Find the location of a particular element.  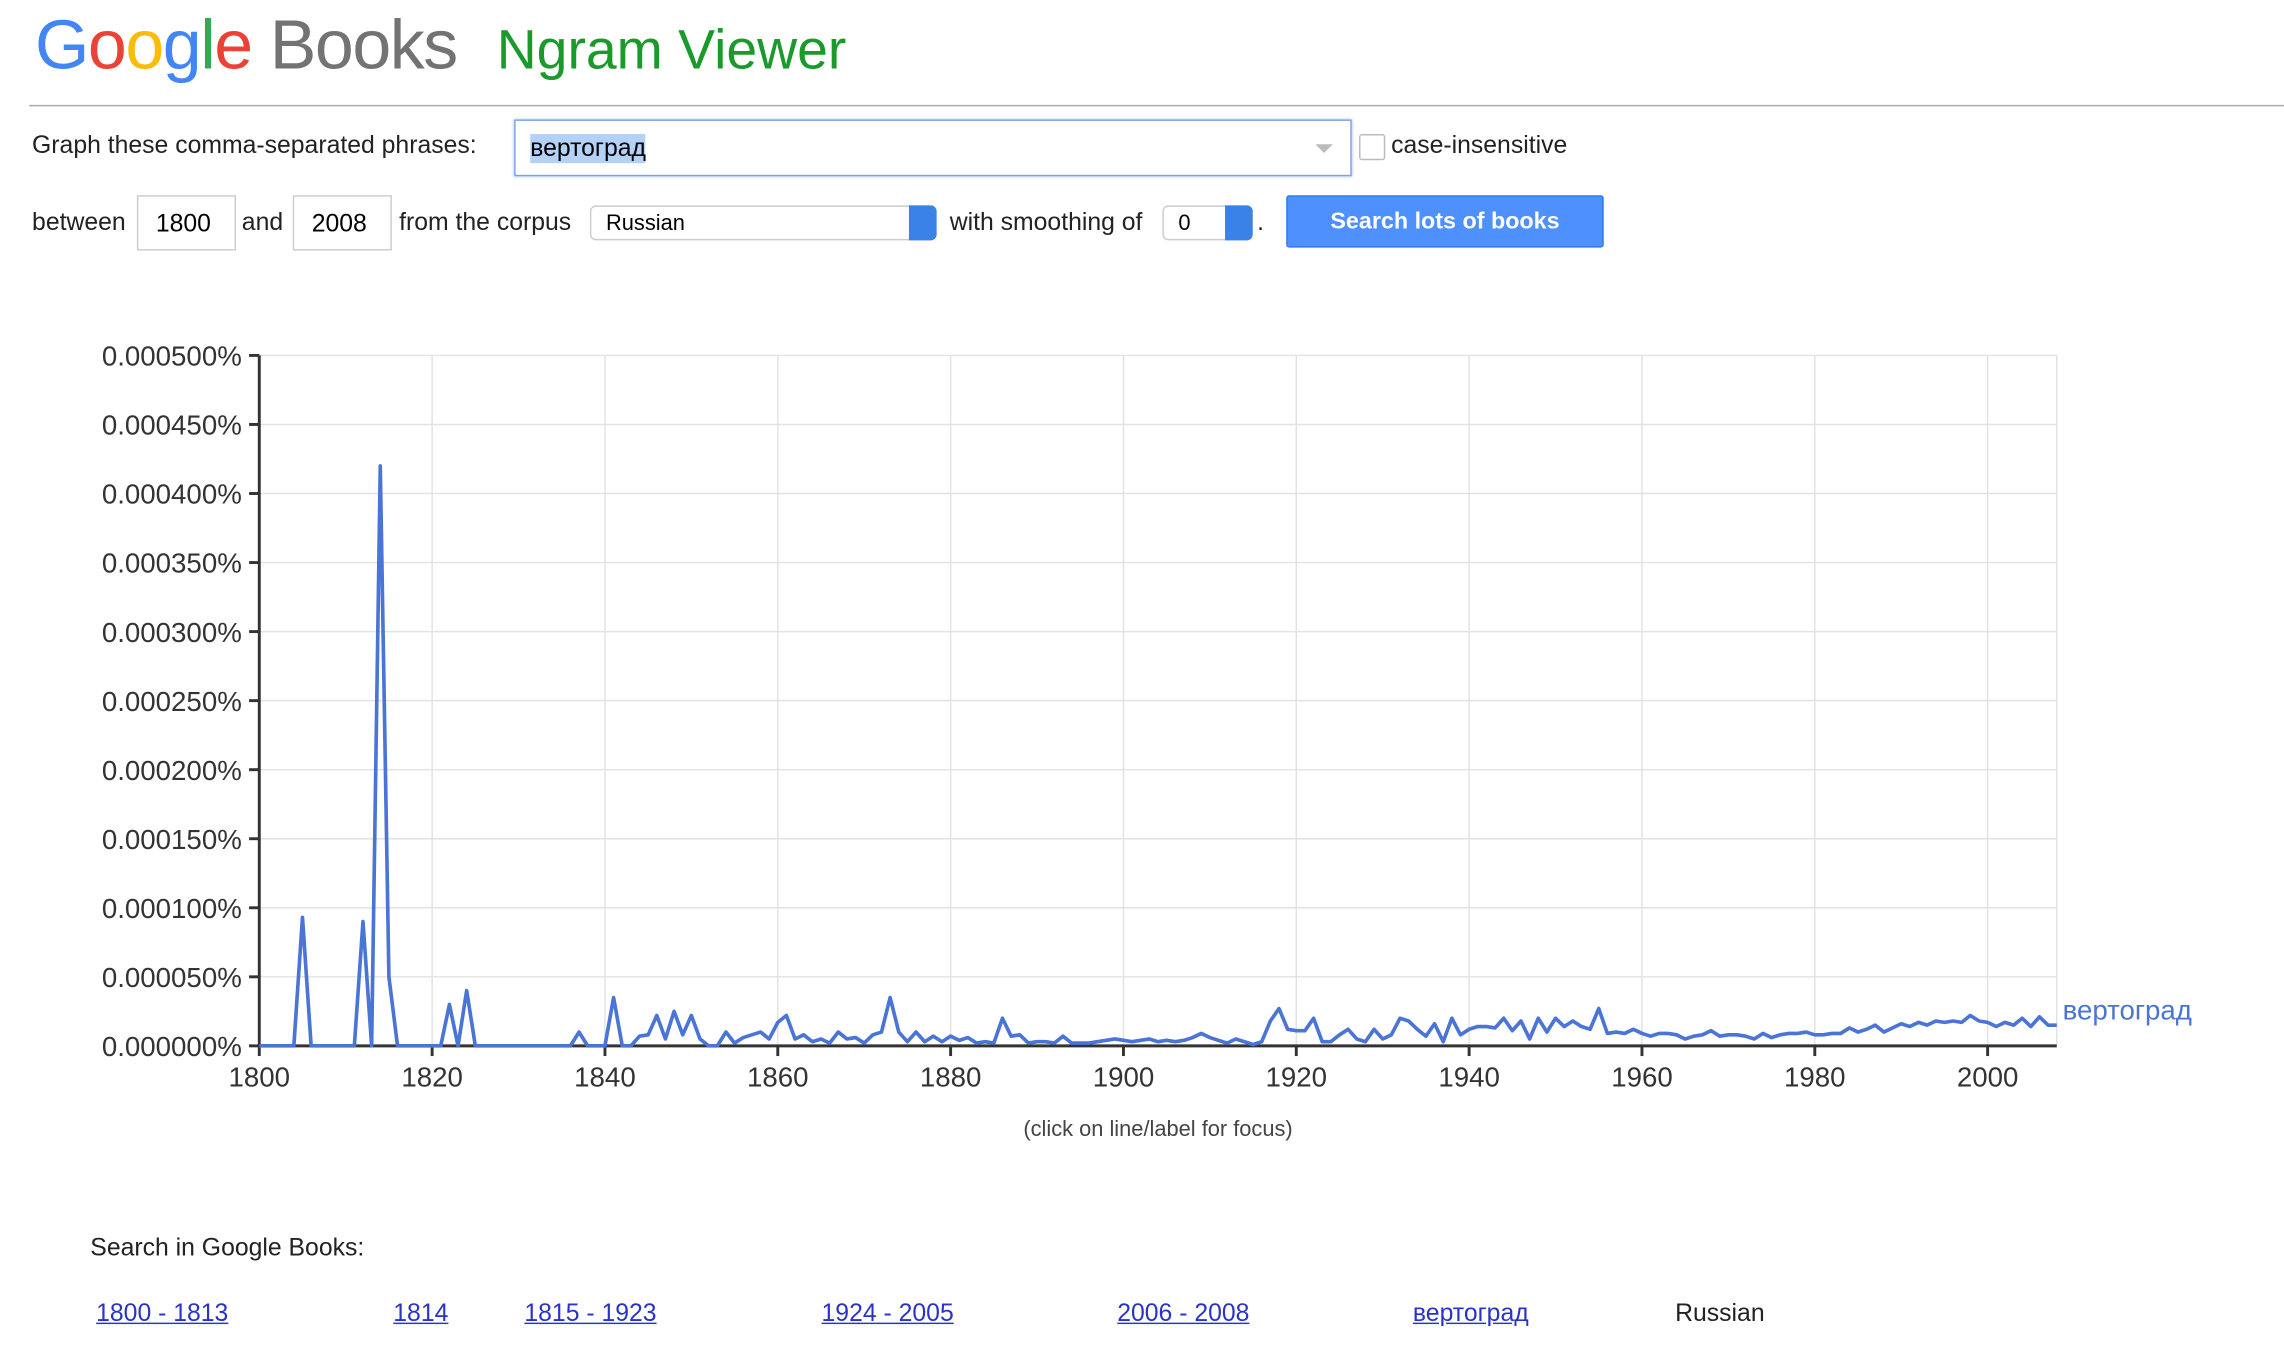

books-link: 1814 is located at coordinates (421, 1313).